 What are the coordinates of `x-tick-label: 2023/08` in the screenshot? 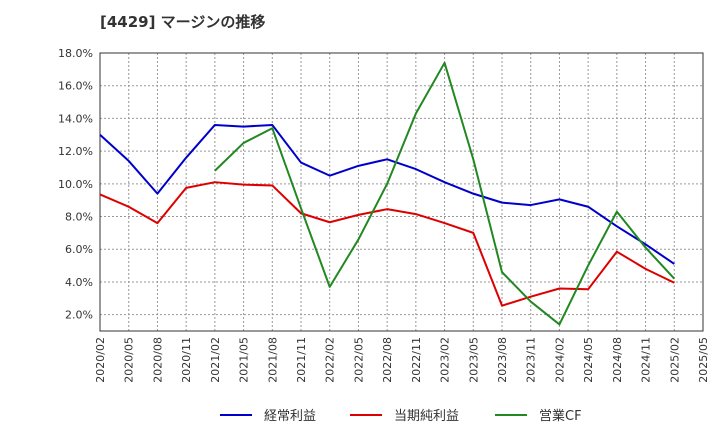 It's located at (502, 360).